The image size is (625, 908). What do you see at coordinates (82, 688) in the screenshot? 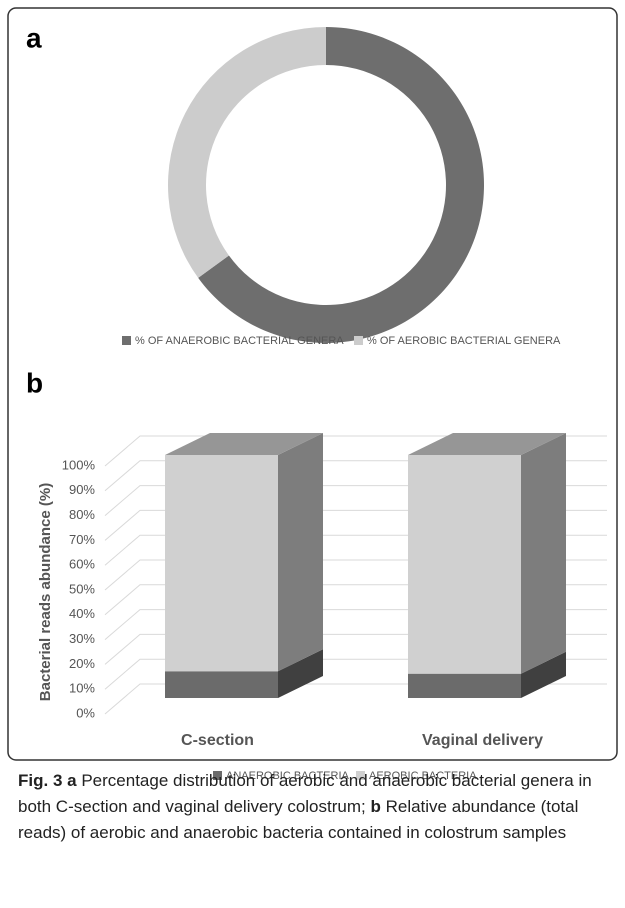
I see `y-tick-label: 10%` at bounding box center [82, 688].